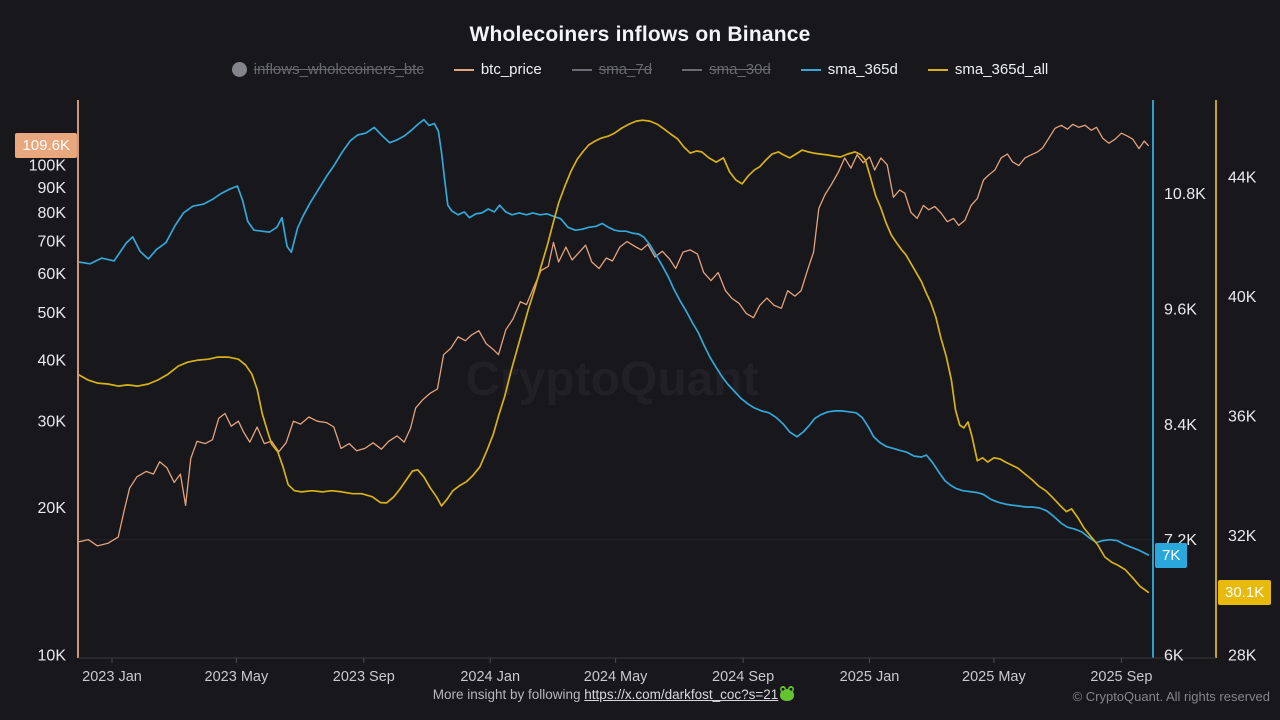 The width and height of the screenshot is (1280, 720). Describe the element at coordinates (862, 69) in the screenshot. I see `legend-label: sma_365d` at that location.